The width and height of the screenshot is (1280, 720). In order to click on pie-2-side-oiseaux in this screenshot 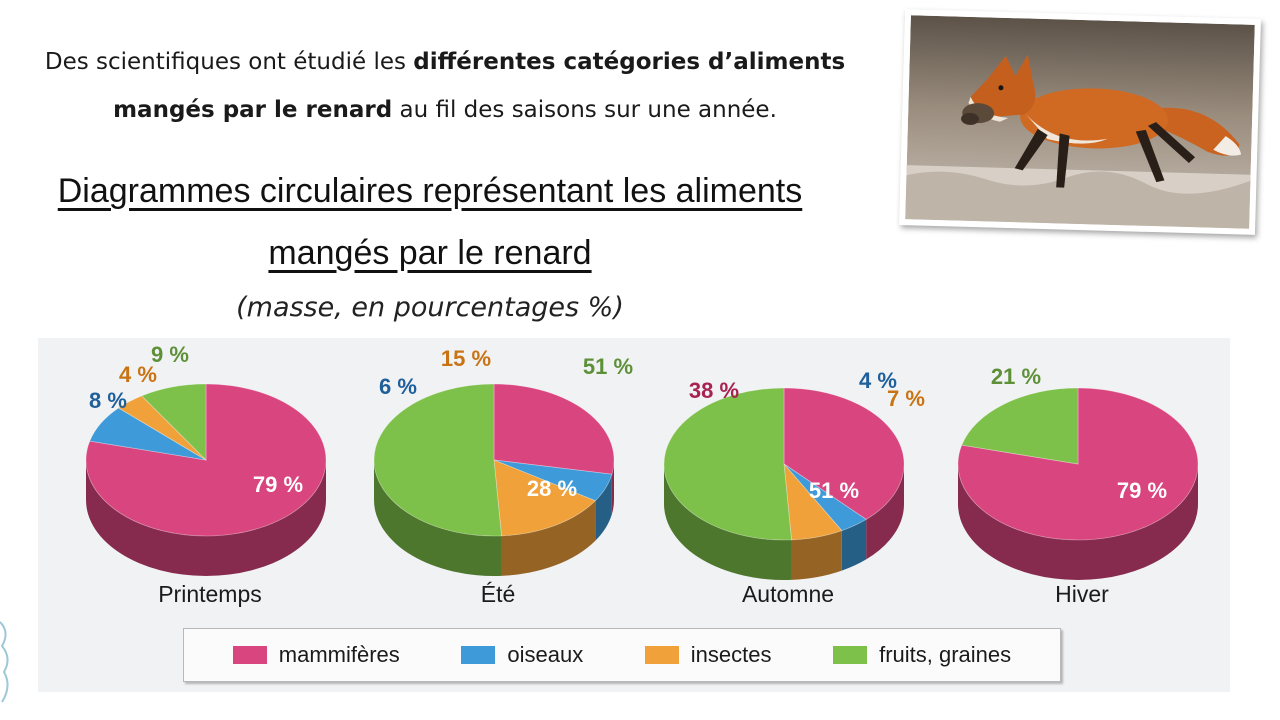, I will do `click(854, 545)`.